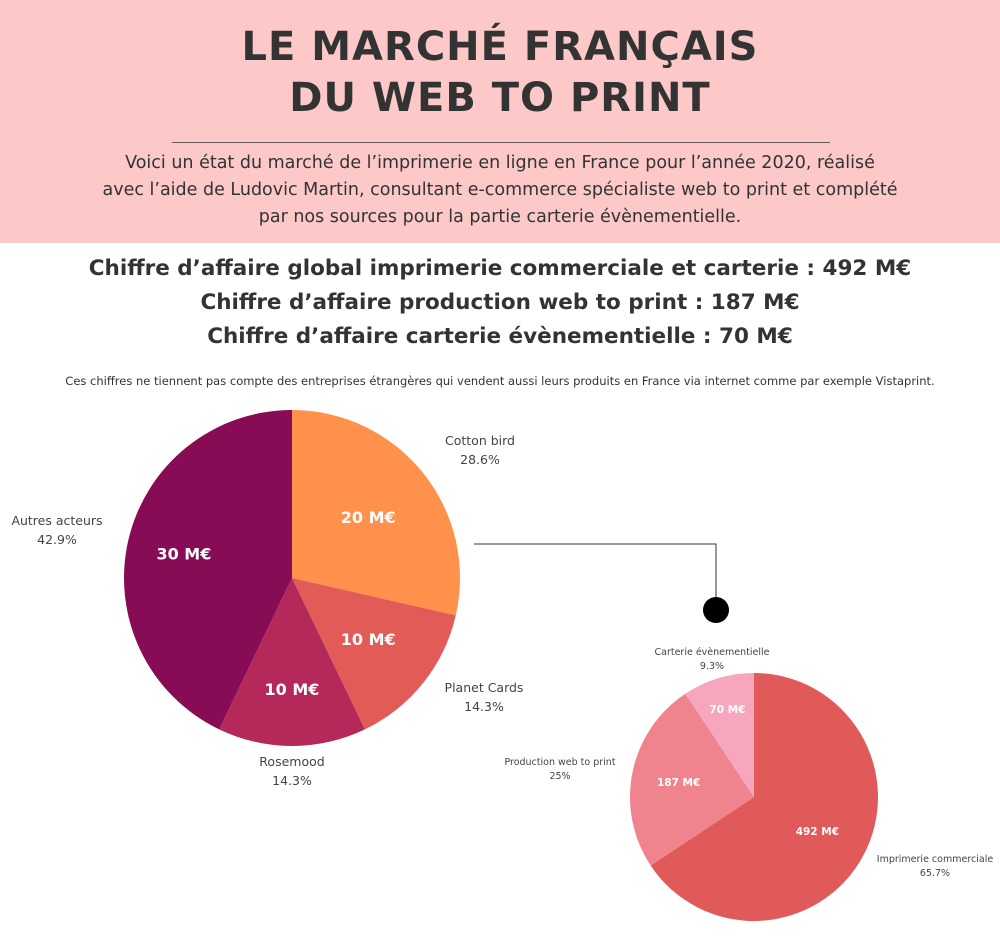  What do you see at coordinates (500, 98) in the screenshot?
I see `title-line-2: DU WEB TO PRINT` at bounding box center [500, 98].